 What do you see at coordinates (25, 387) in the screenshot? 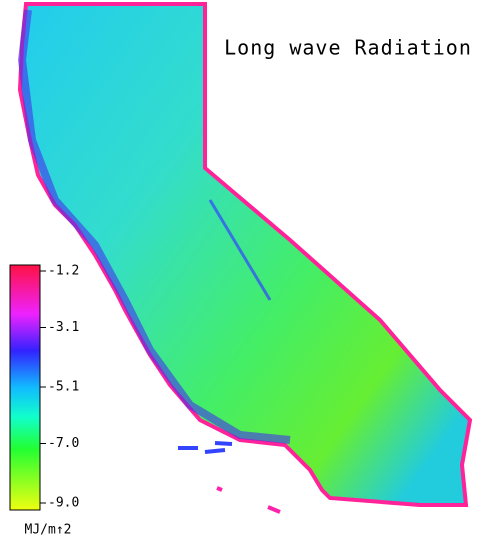
I see `colorbar` at bounding box center [25, 387].